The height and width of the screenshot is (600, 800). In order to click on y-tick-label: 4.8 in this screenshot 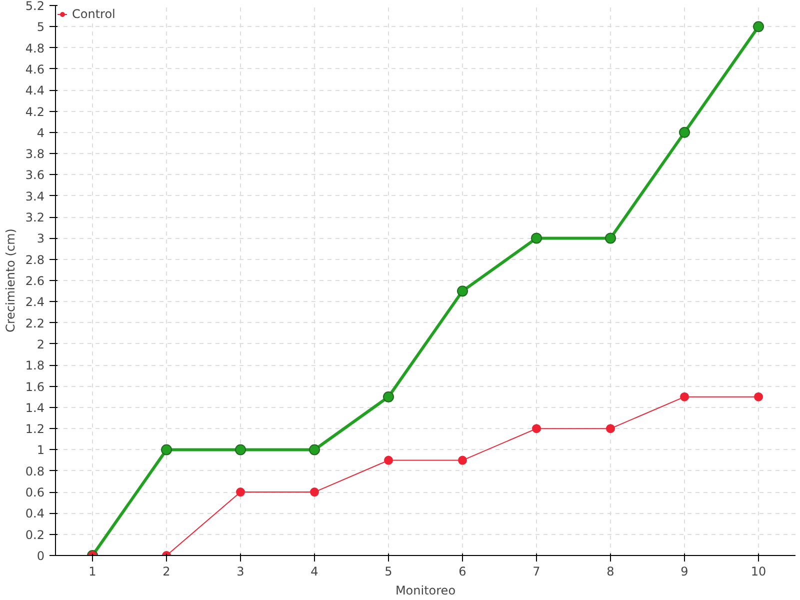, I will do `click(35, 48)`.